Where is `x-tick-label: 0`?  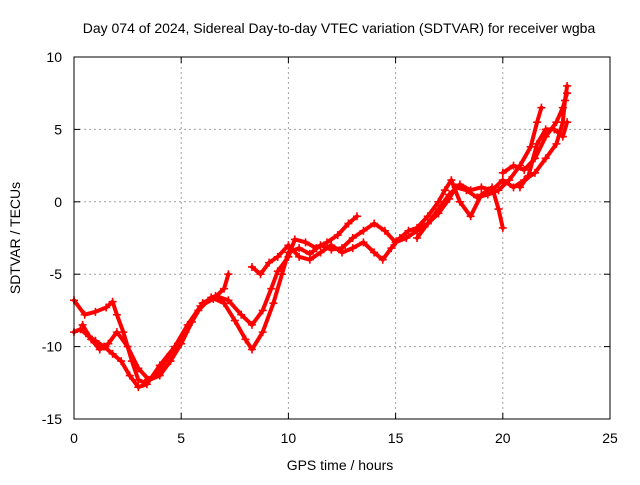 x-tick-label: 0 is located at coordinates (74, 438).